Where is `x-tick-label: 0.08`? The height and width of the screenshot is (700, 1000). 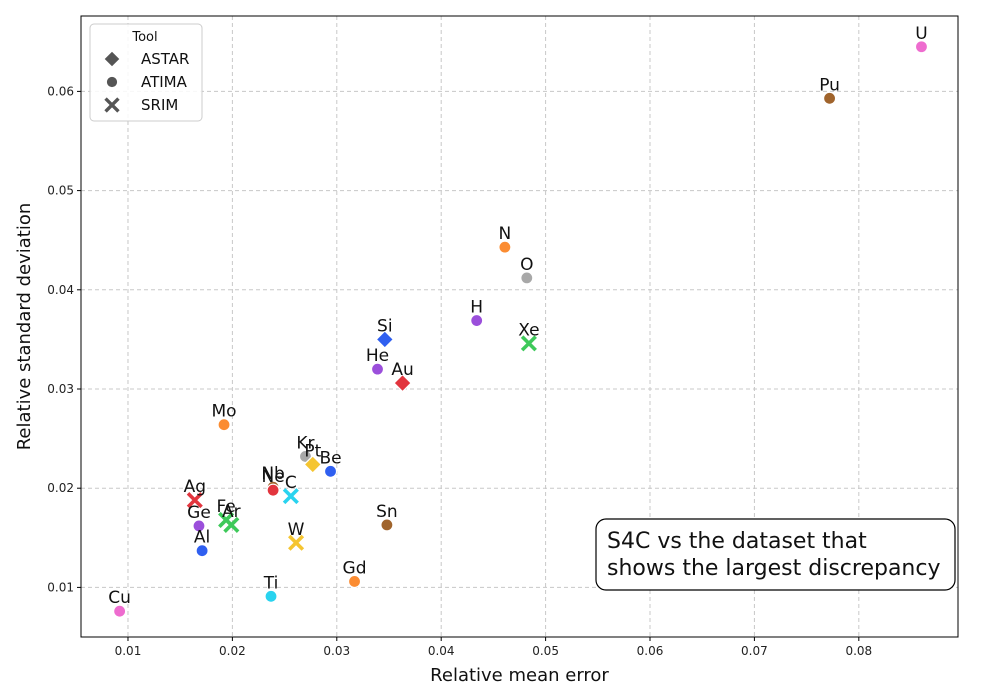 x-tick-label: 0.08 is located at coordinates (858, 651).